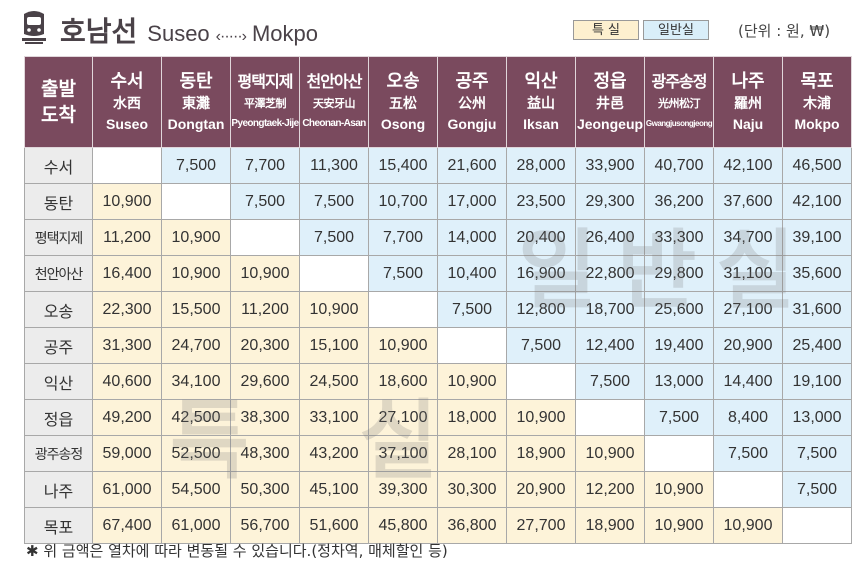  I want to click on station-name-hanja: 水西, so click(127, 104).